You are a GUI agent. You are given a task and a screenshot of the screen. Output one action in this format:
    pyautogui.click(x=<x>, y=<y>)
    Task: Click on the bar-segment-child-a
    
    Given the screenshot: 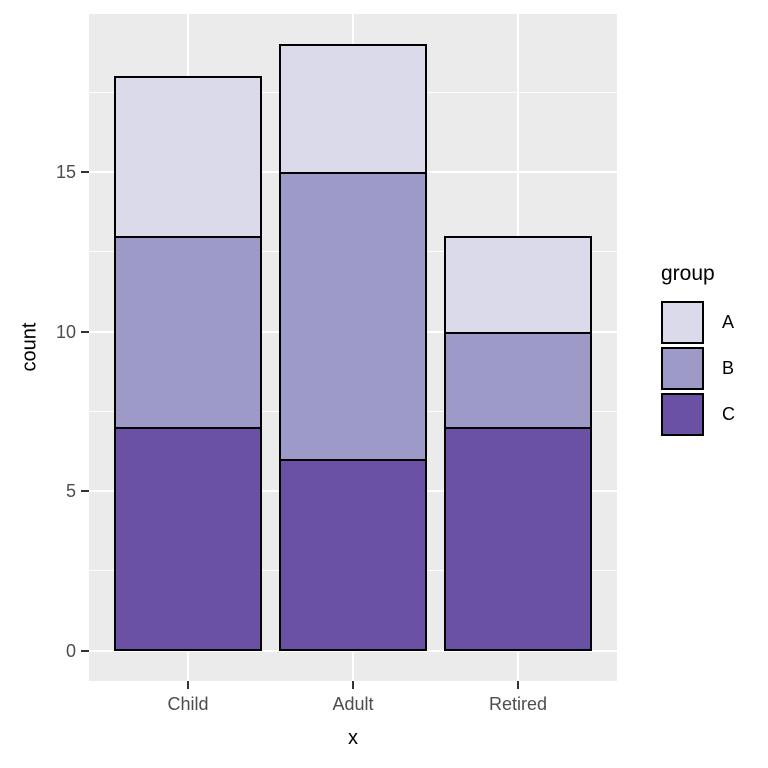 What is the action you would take?
    pyautogui.click(x=188, y=157)
    